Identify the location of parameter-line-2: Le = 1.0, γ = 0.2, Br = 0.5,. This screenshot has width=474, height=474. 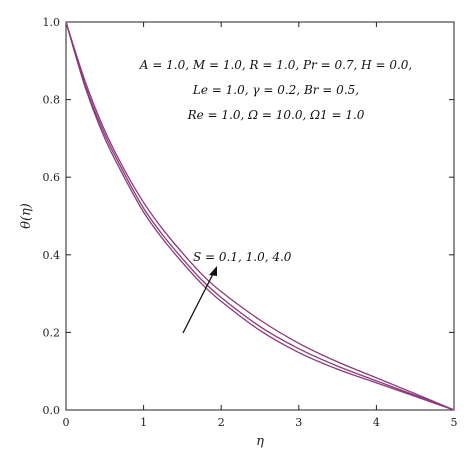
(275, 90).